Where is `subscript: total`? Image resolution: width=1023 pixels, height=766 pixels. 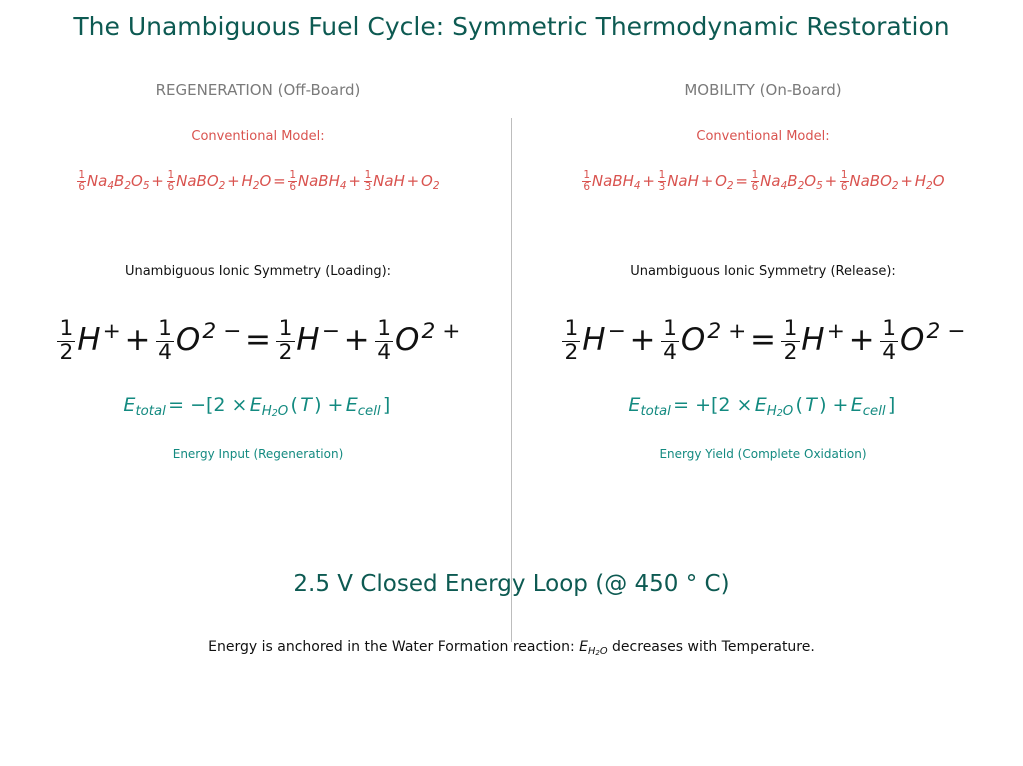 subscript: total is located at coordinates (655, 411).